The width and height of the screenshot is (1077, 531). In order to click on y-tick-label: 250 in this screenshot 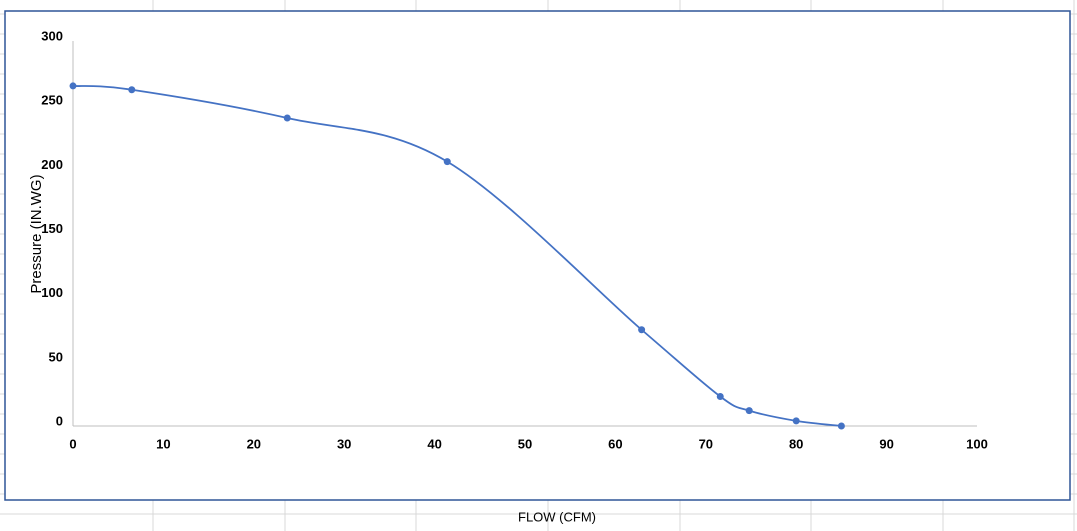, I will do `click(52, 100)`.